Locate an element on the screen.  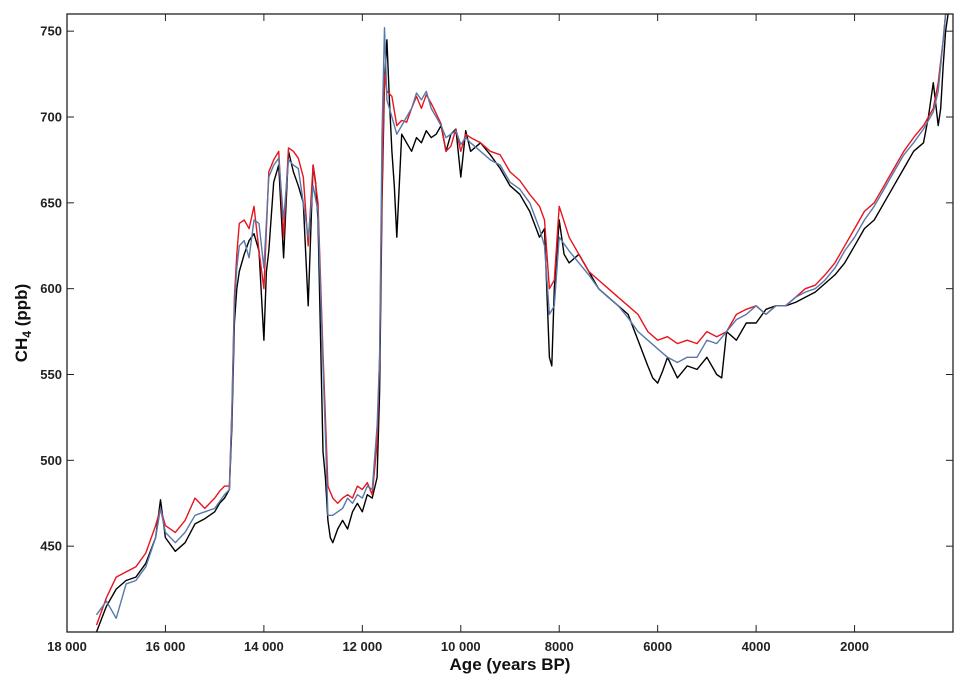
x-tick-label: 2000 is located at coordinates (854, 646).